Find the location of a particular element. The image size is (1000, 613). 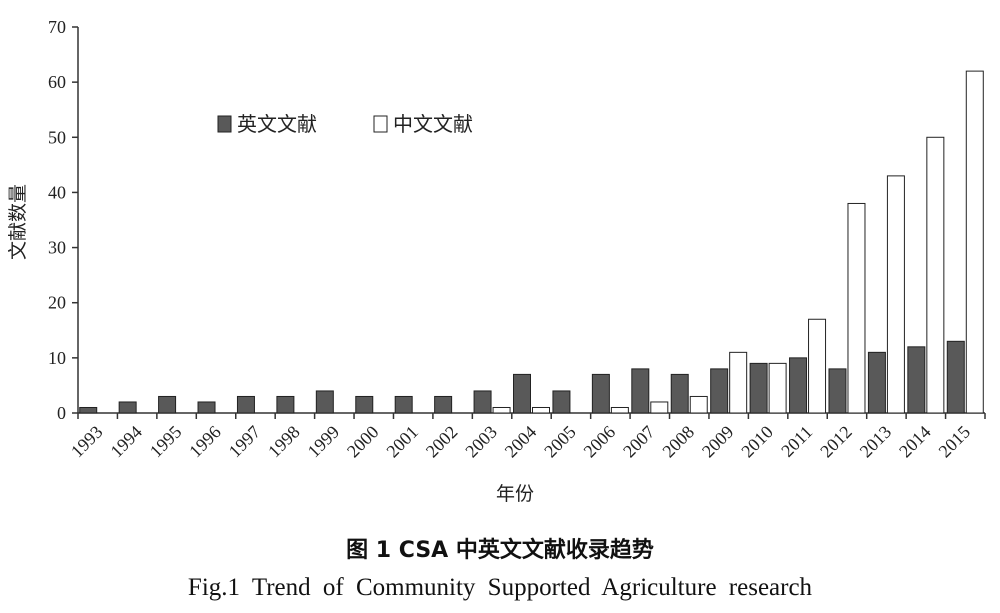

x-tick-label: 2014 is located at coordinates (915, 442).